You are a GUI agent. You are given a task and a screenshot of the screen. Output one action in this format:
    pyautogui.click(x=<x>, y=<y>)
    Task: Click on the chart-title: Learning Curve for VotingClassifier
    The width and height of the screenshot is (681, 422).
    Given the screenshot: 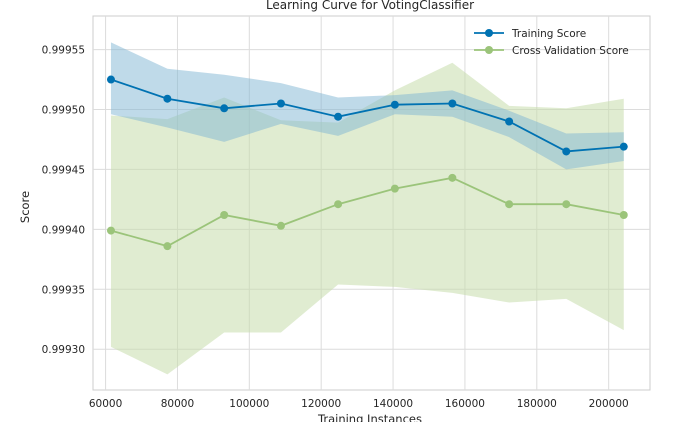 What is the action you would take?
    pyautogui.click(x=370, y=6)
    